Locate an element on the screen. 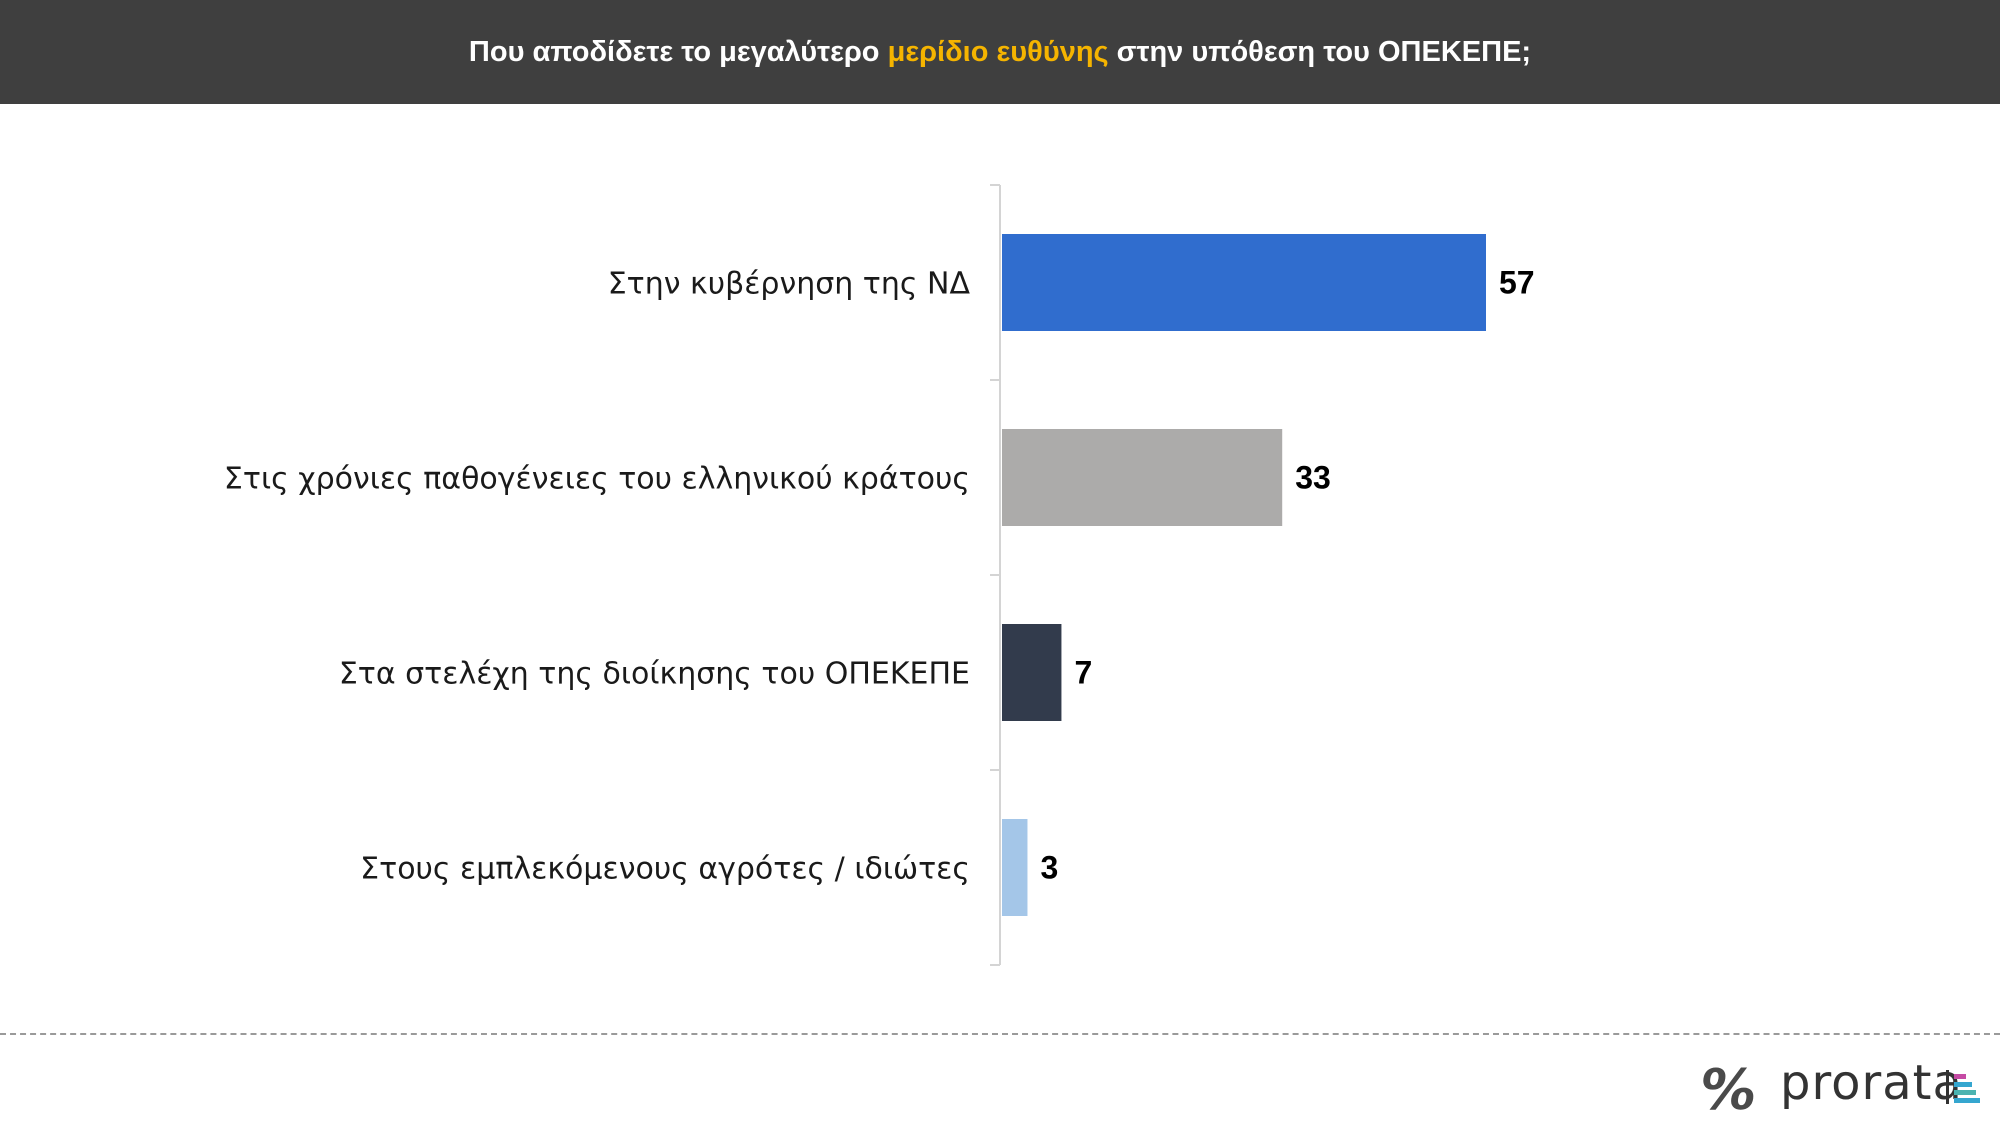 Image resolution: width=2000 pixels, height=1125 pixels. data-label: 7 is located at coordinates (1083, 673).